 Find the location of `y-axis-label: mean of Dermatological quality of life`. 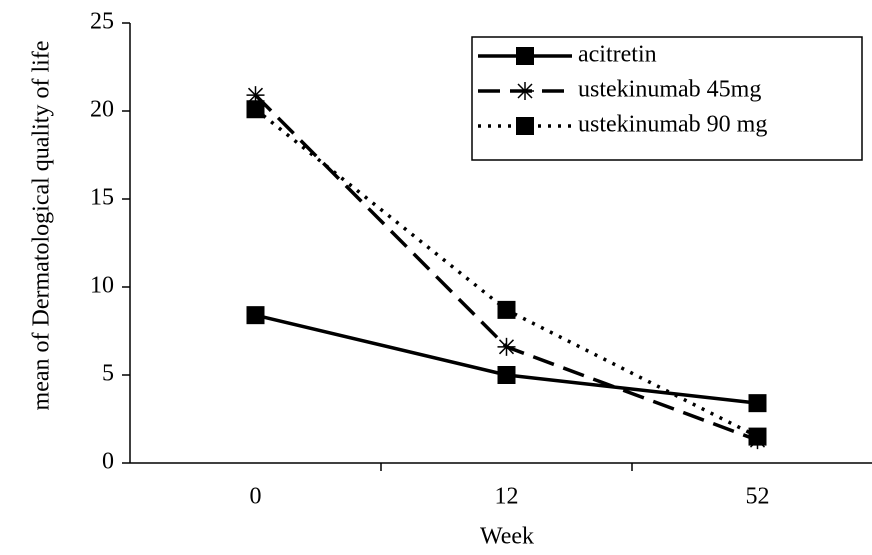

y-axis-label: mean of Dermatological quality of life is located at coordinates (41, 225).